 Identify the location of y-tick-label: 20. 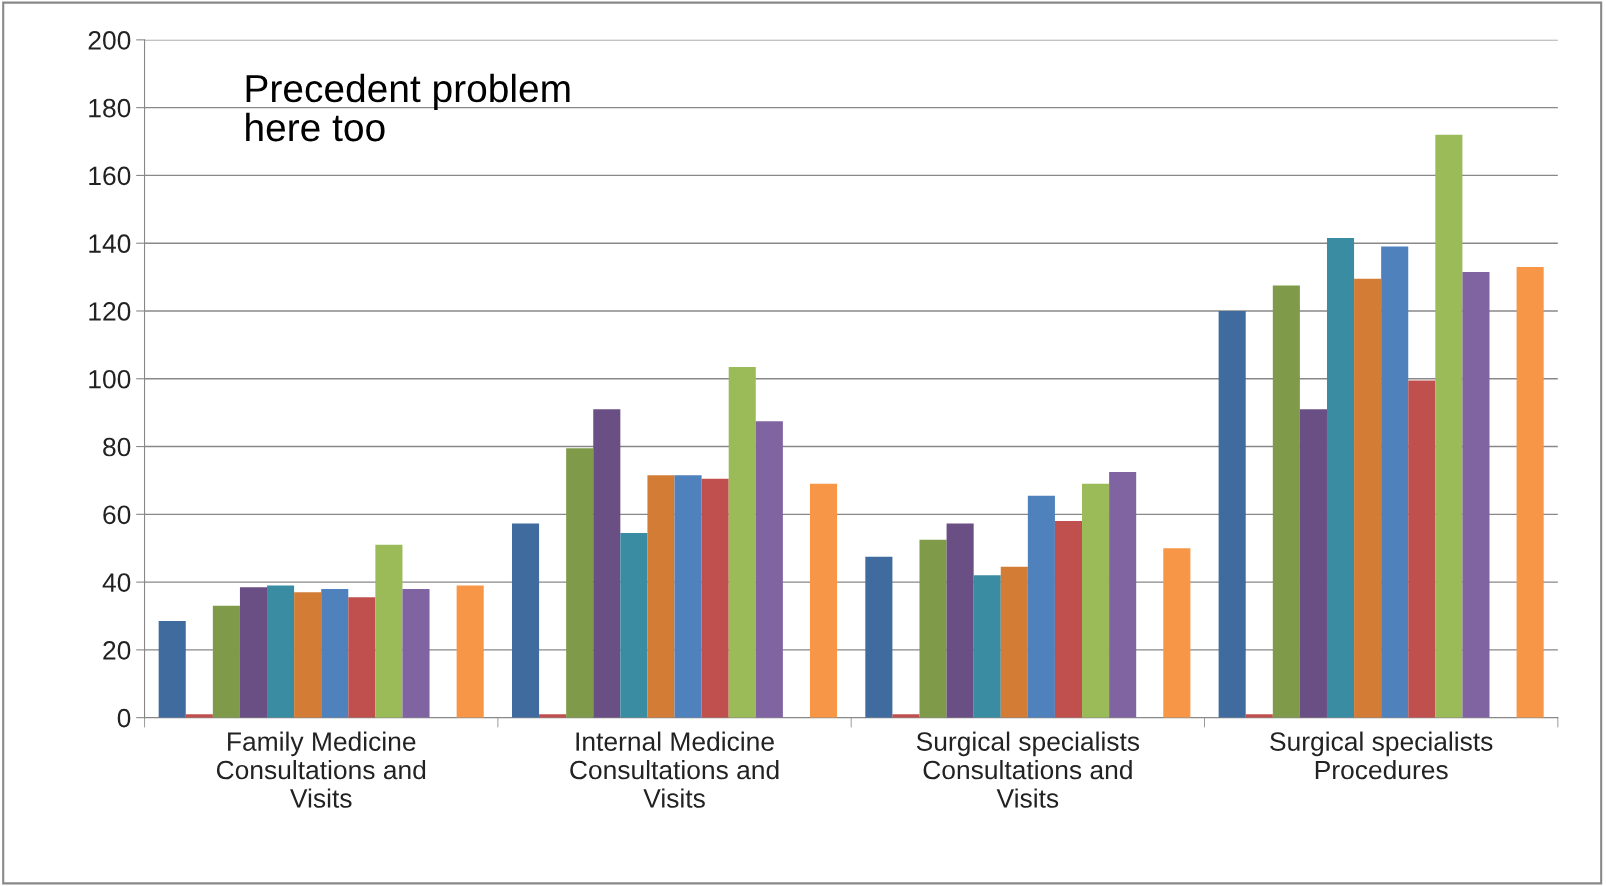
(117, 650).